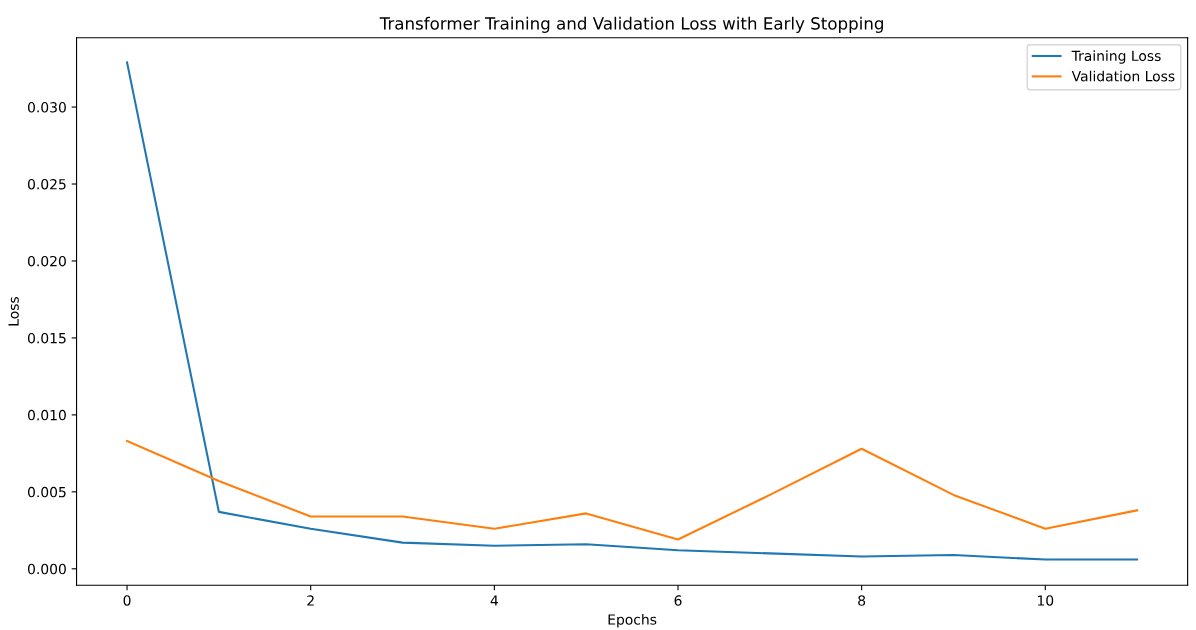 The image size is (1196, 630). I want to click on x-tick-label: 10, so click(1045, 600).